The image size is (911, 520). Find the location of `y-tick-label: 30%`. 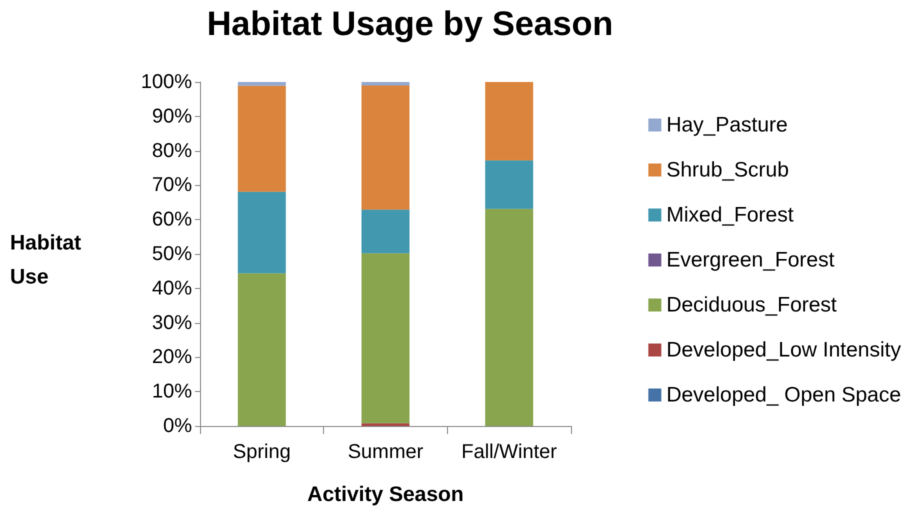

y-tick-label: 30% is located at coordinates (172, 323).